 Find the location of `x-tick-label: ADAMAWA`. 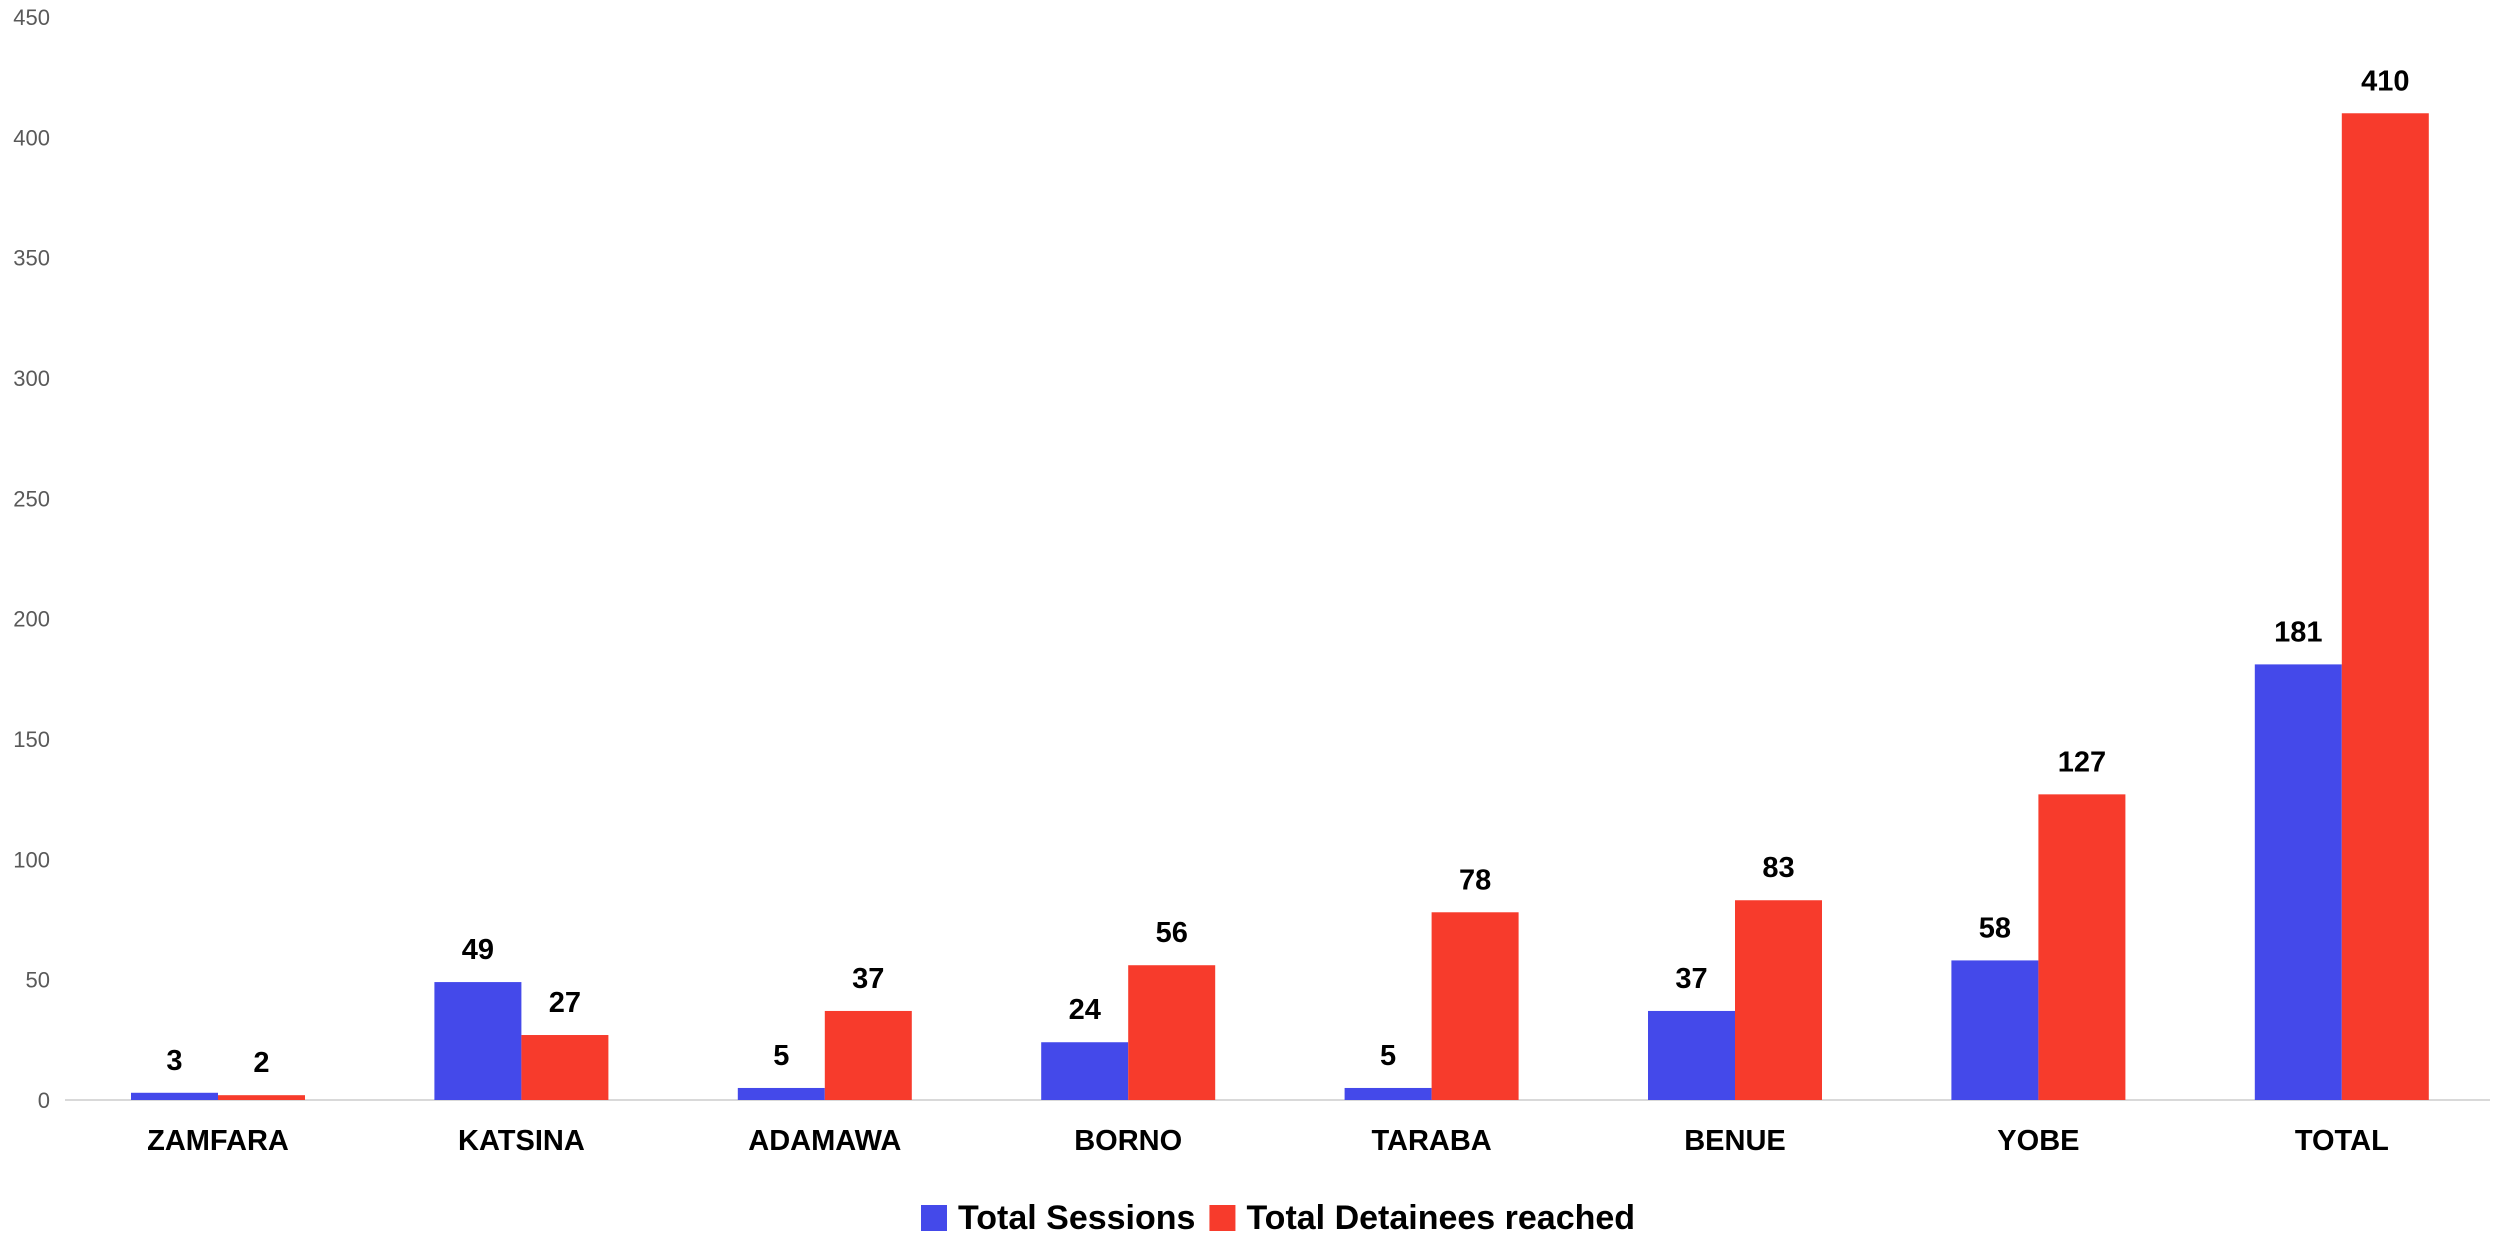

x-tick-label: ADAMAWA is located at coordinates (824, 1141).